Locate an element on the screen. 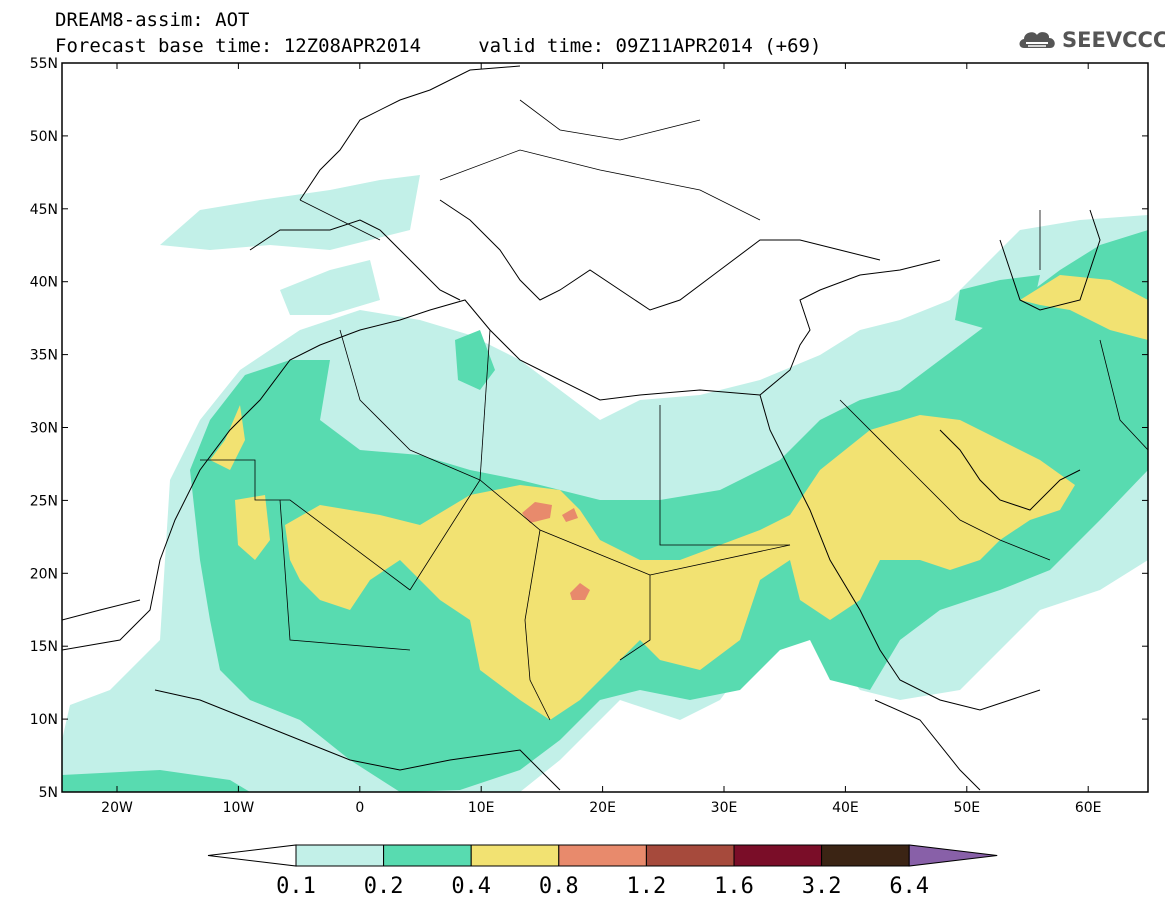 The width and height of the screenshot is (1165, 905). colorbar: 0.1 0.2 0.4 0.8 1.2 1.6 3.2 6.4 is located at coordinates (602, 871).